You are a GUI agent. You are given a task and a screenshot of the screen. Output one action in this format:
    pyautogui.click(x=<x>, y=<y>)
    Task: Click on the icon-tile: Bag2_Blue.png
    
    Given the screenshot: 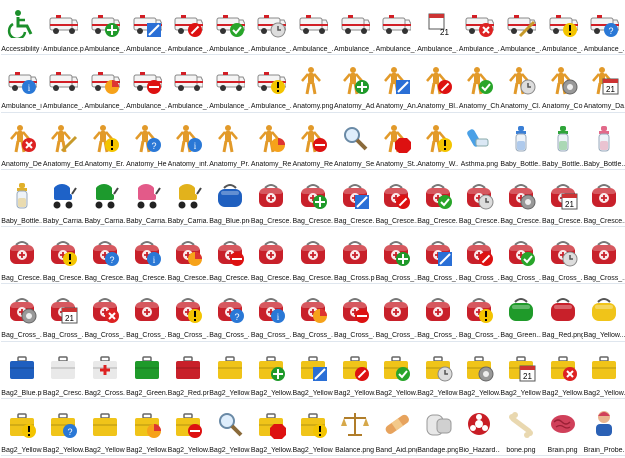 What is the action you would take?
    pyautogui.click(x=22, y=372)
    